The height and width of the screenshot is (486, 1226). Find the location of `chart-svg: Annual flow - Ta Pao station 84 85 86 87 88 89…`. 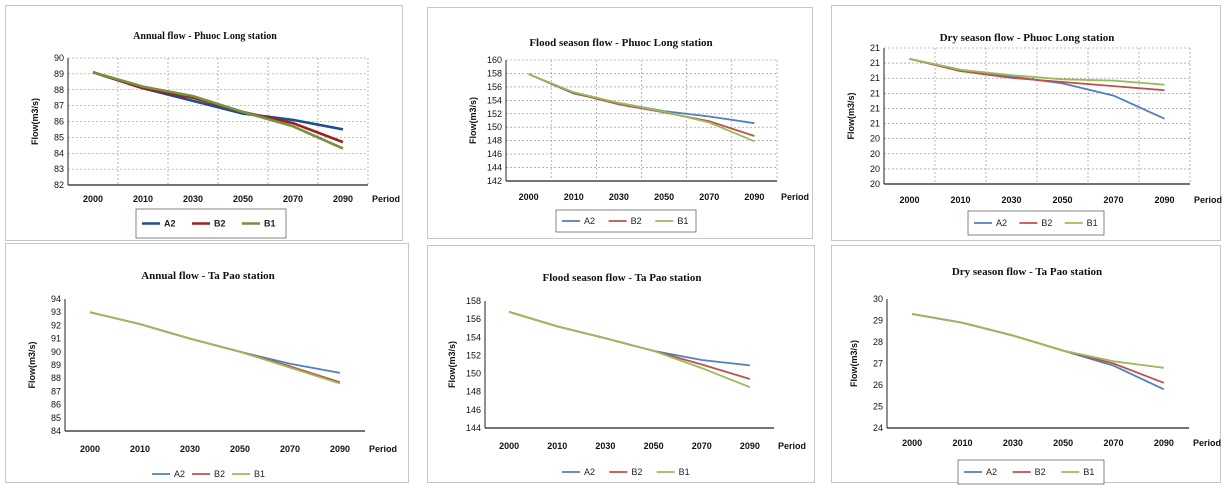

chart-svg: Annual flow - Ta Pao station 84 85 86 87 88 89… is located at coordinates (212, 374).